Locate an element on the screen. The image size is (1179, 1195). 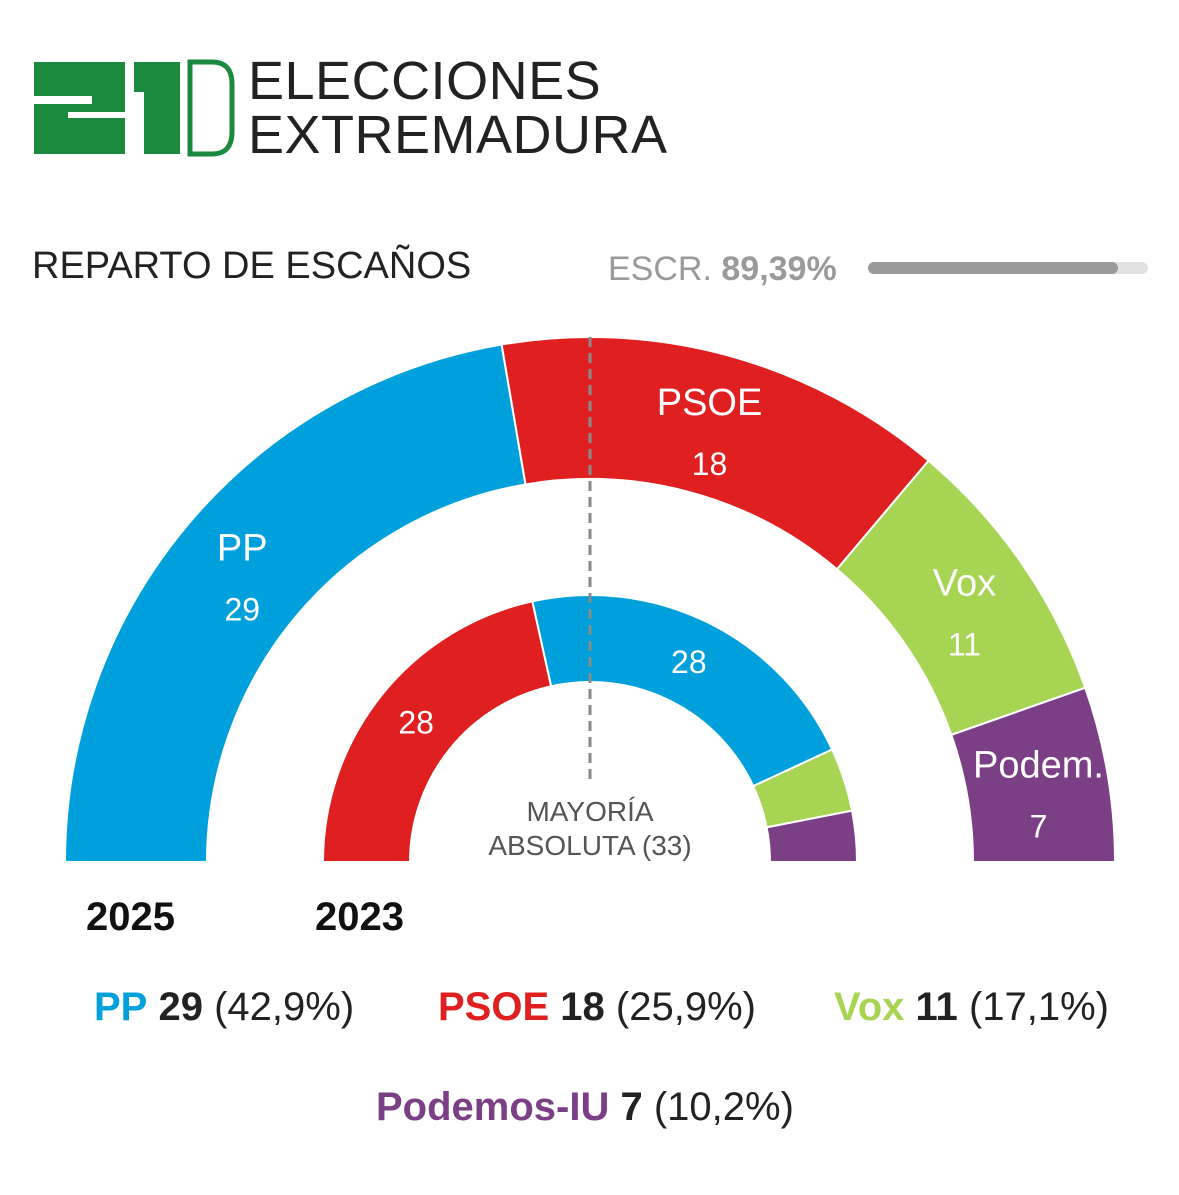
header: ELECCIONES EXTREMADURA is located at coordinates (380, 110).